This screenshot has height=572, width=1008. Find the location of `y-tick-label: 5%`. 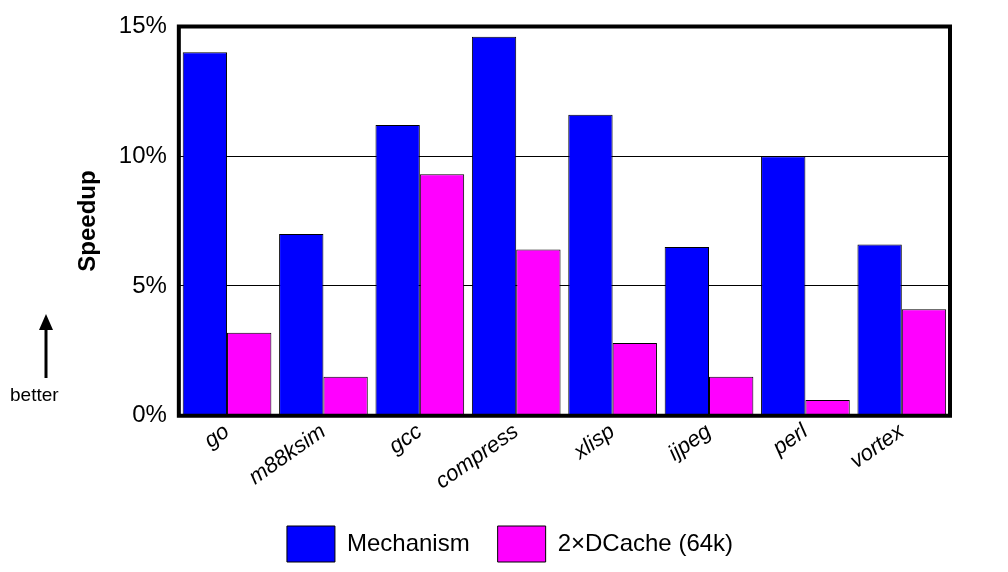

y-tick-label: 5% is located at coordinates (149, 284).